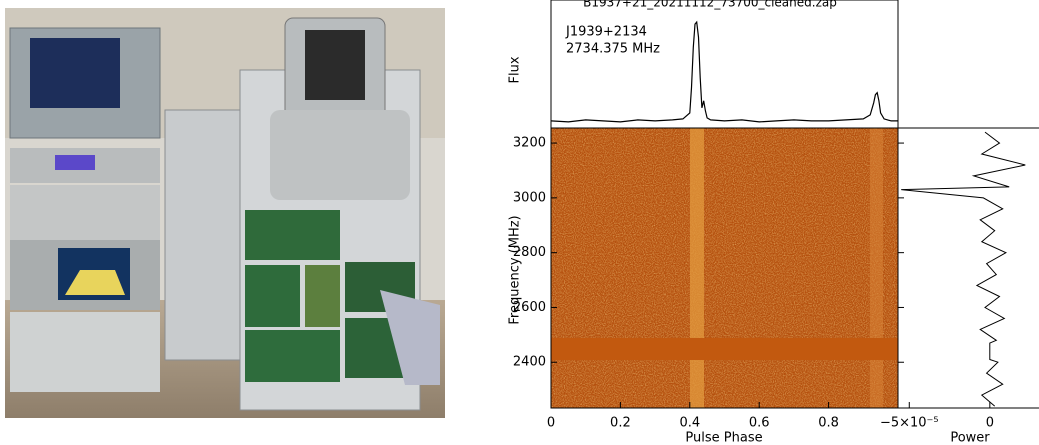  I want to click on y-tick-label: 2600, so click(529, 307).